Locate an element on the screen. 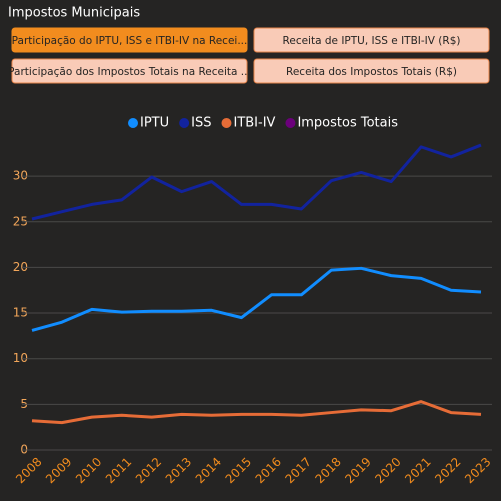 Image resolution: width=501 pixels, height=501 pixels. x-tick-label: 2020 is located at coordinates (387, 470).